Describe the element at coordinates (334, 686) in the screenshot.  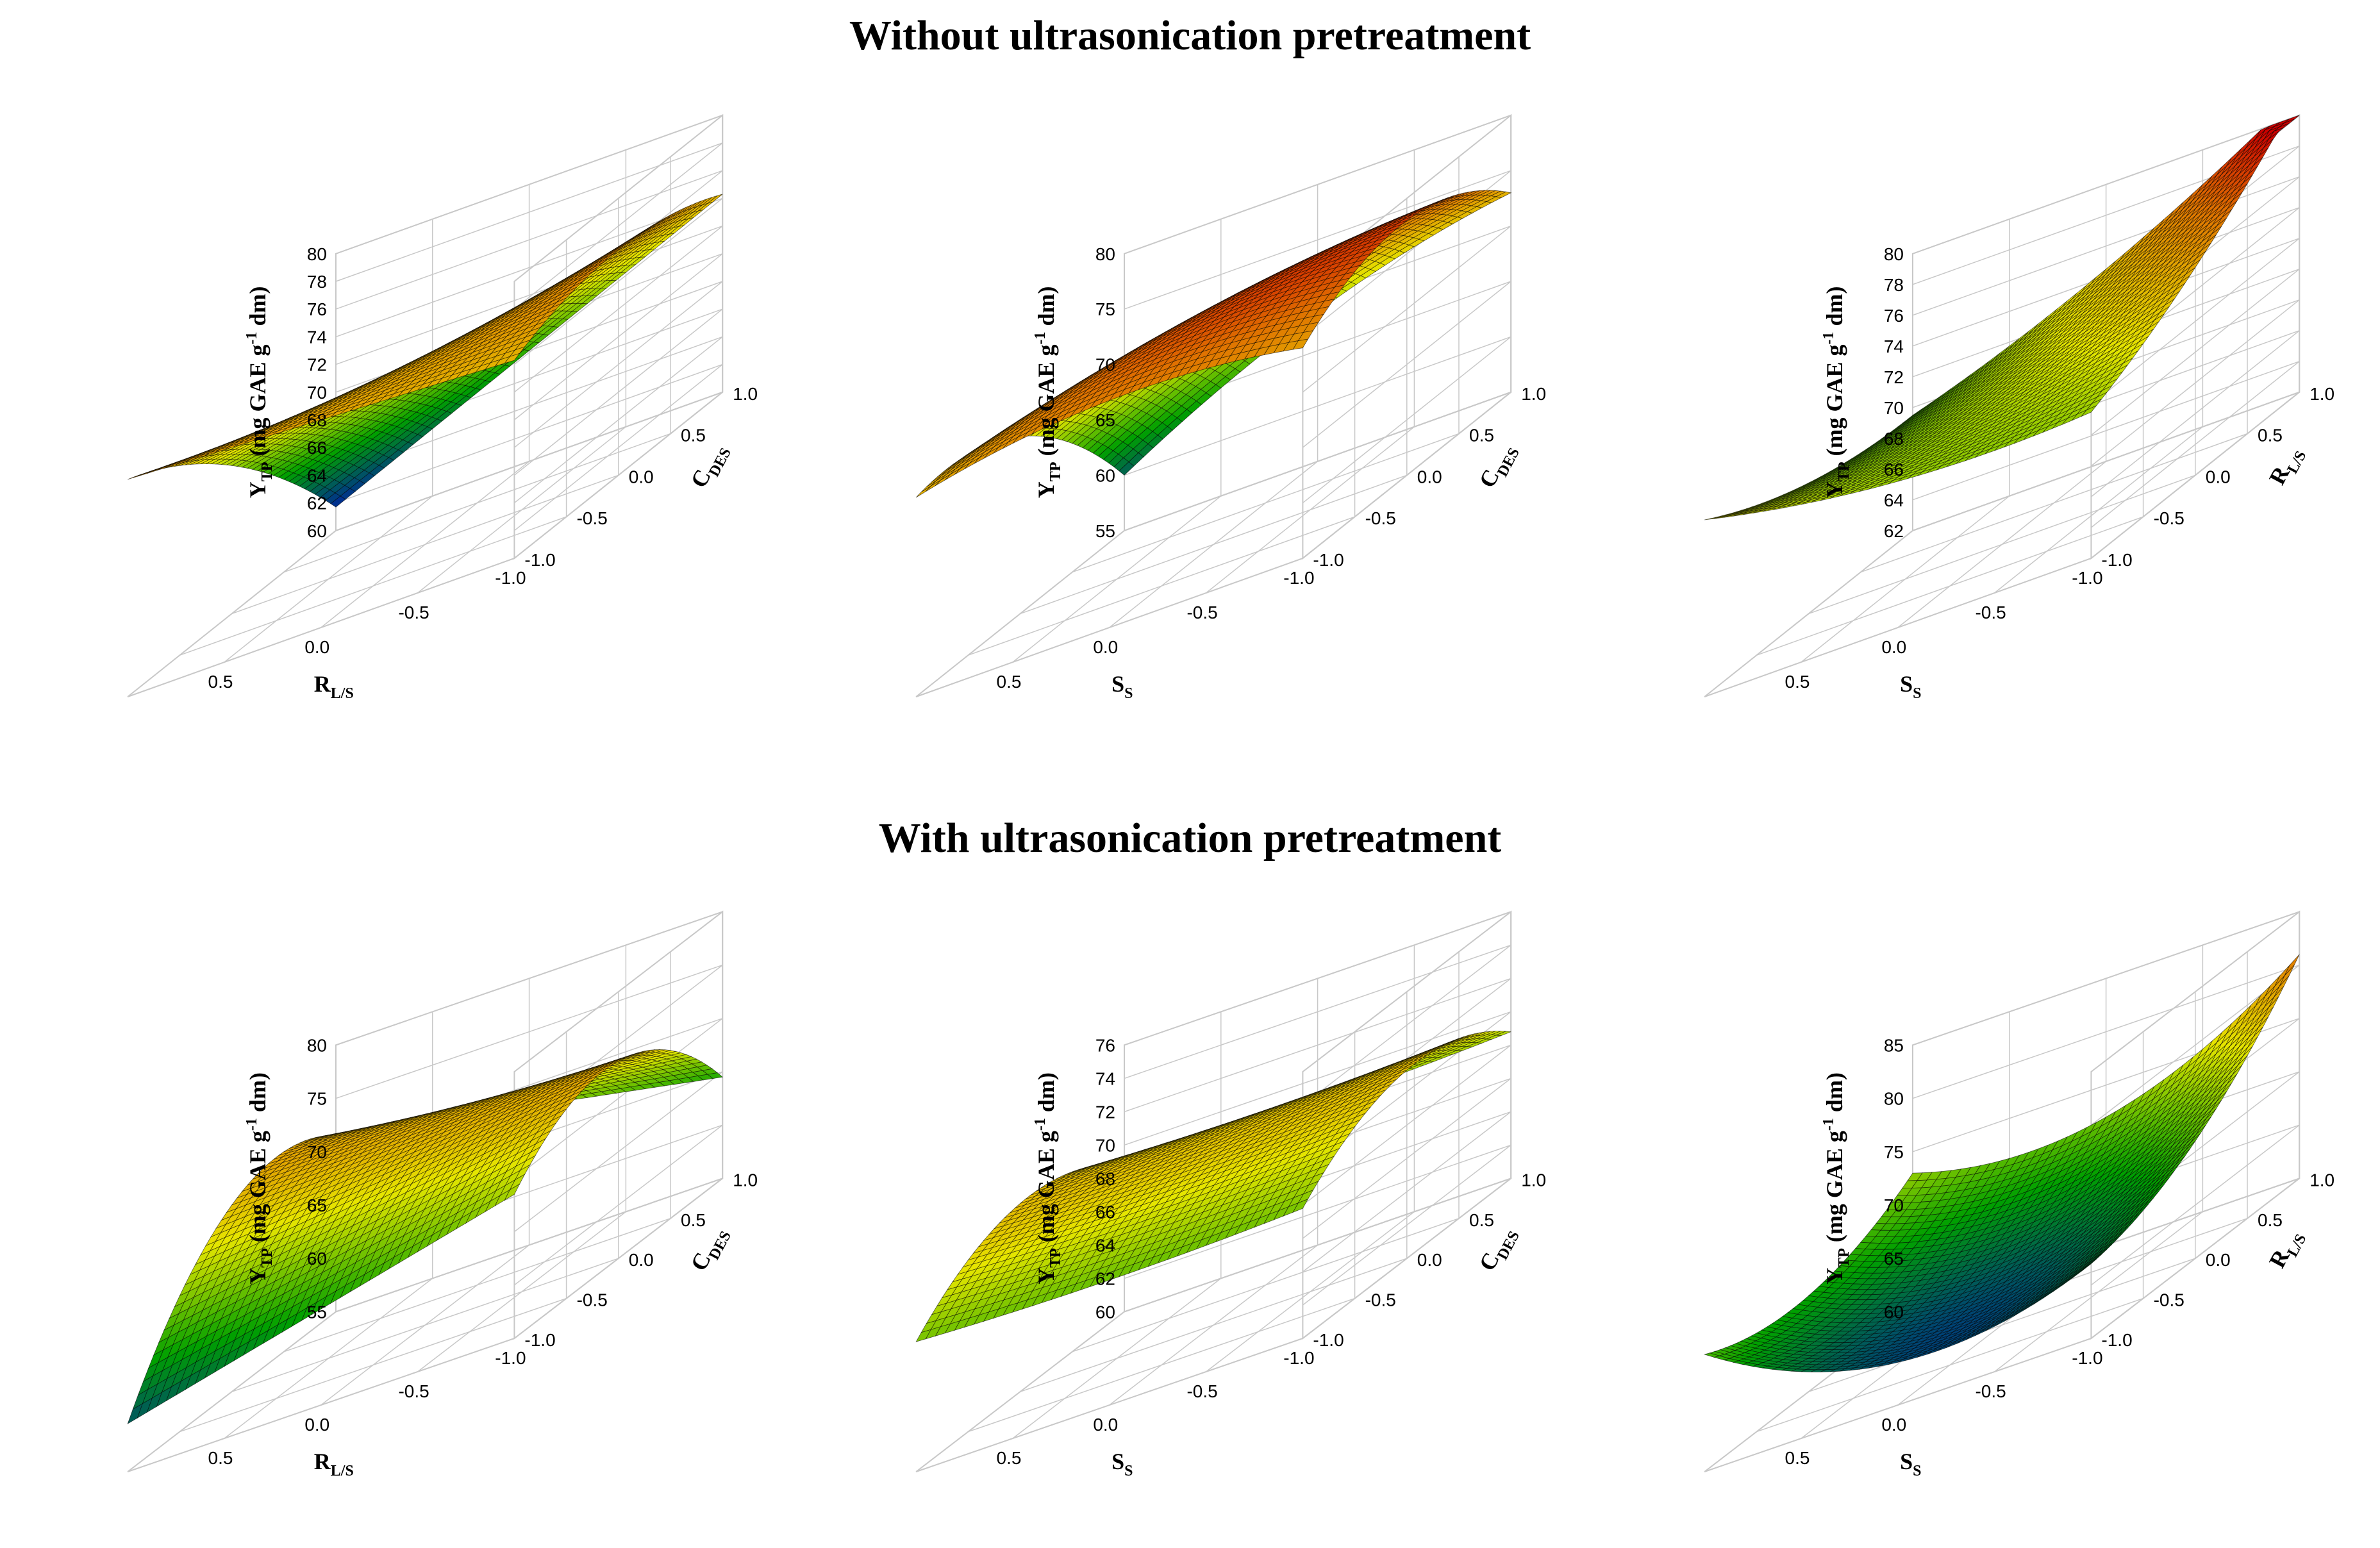
I see `x-axis-label: RL/S` at that location.